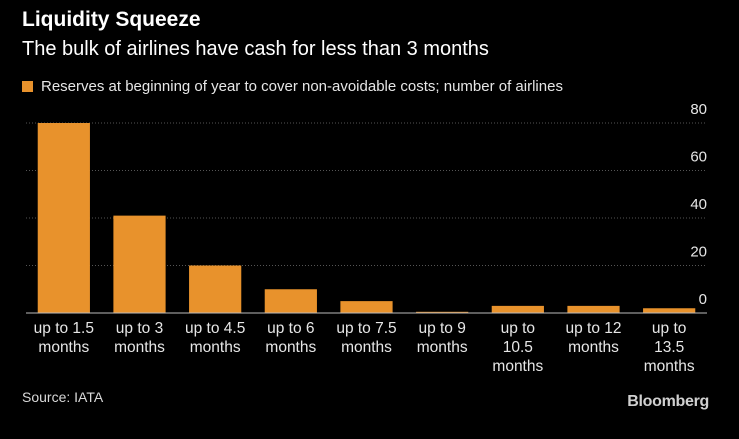 This screenshot has width=739, height=439. Describe the element at coordinates (215, 338) in the screenshot. I see `x-tick-label: up to 4.5 months` at that location.